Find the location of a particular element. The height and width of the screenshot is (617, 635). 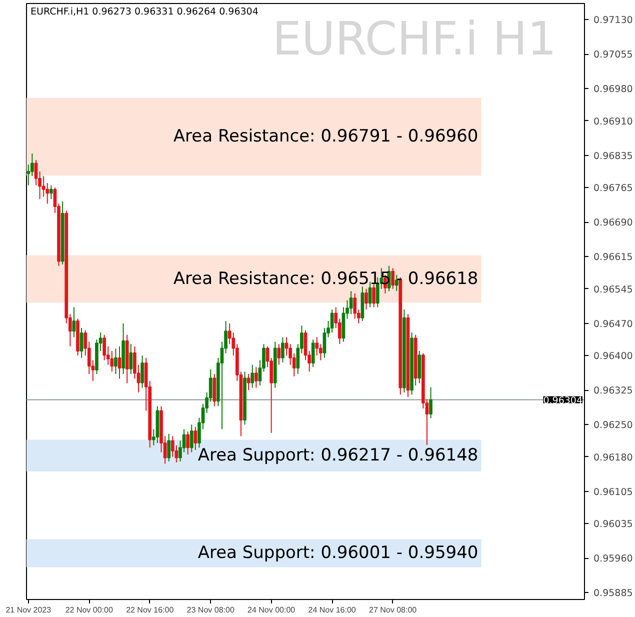

y-tick-label: 0.97130 is located at coordinates (613, 20).